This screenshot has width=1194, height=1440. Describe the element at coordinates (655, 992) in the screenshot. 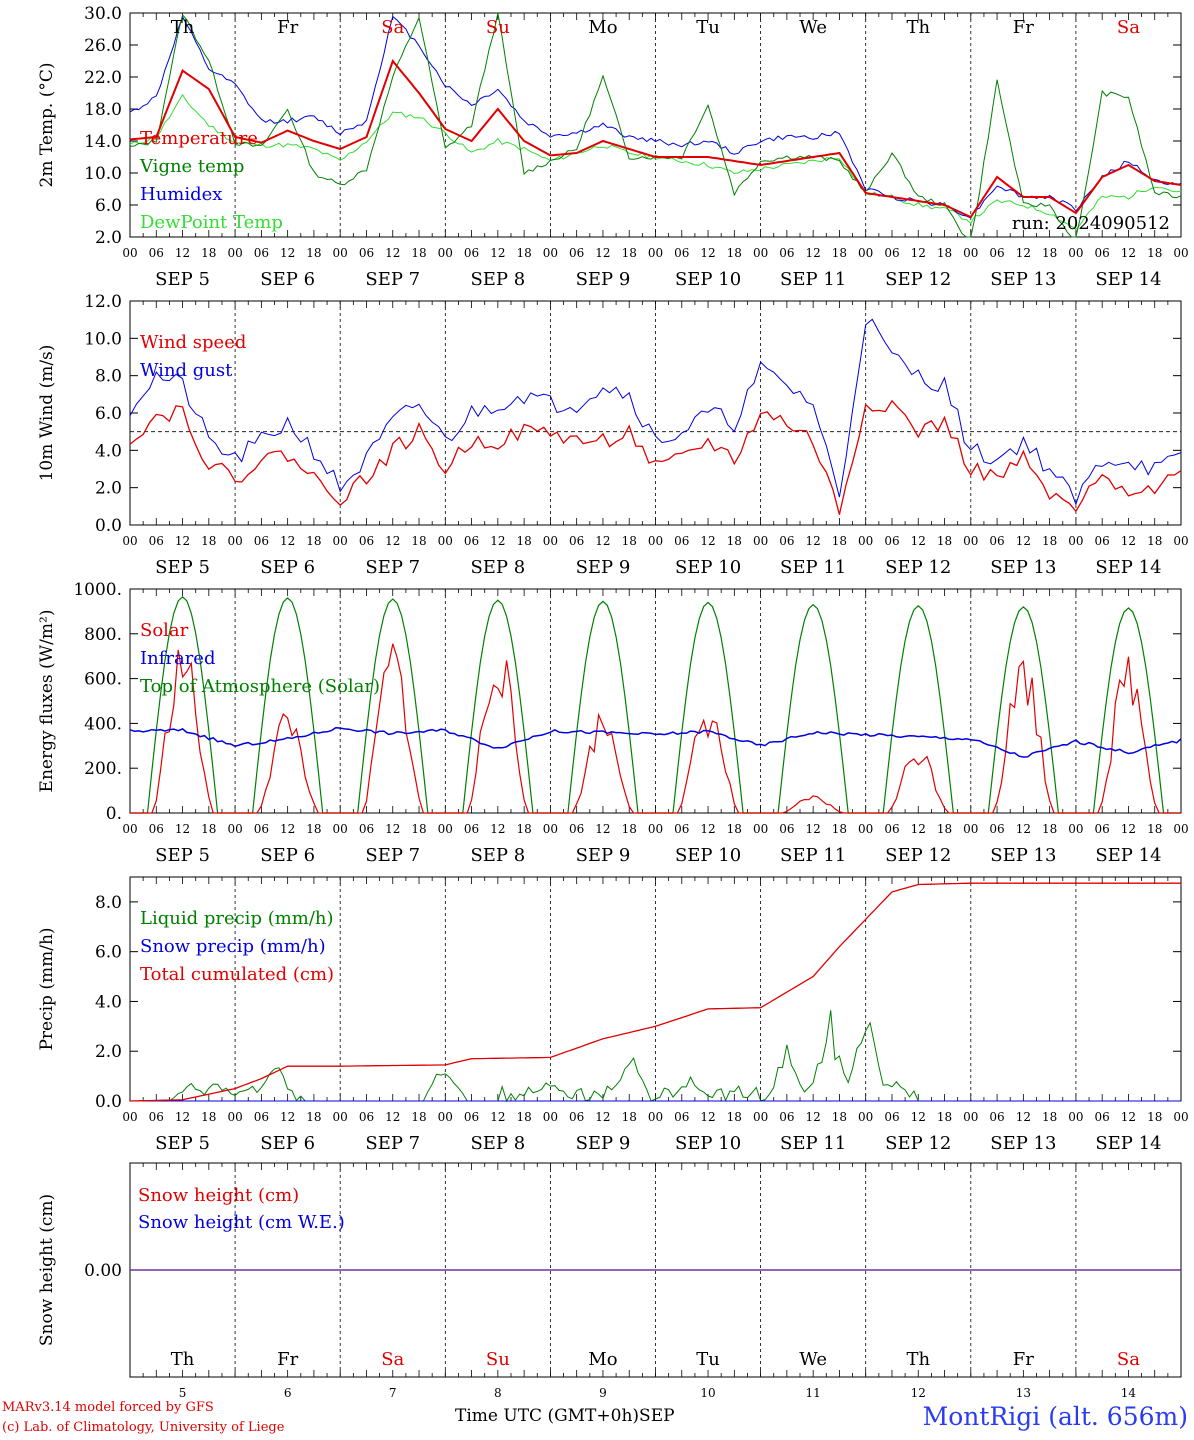

I see `series-total-cumulated` at that location.